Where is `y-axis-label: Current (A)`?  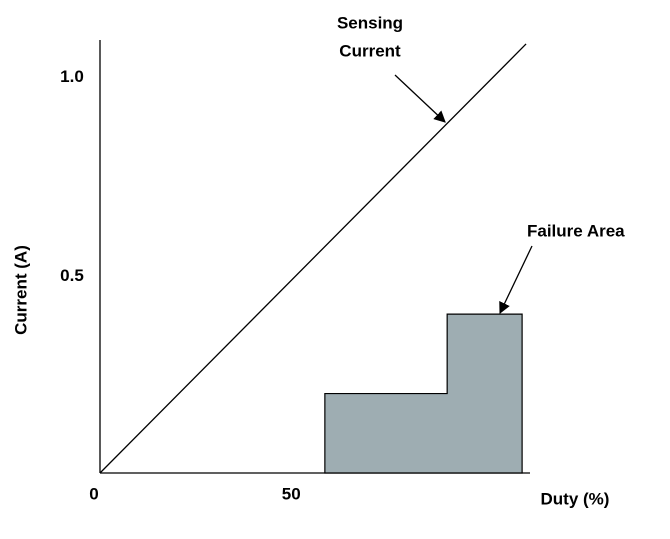
y-axis-label: Current (A) is located at coordinates (20, 290).